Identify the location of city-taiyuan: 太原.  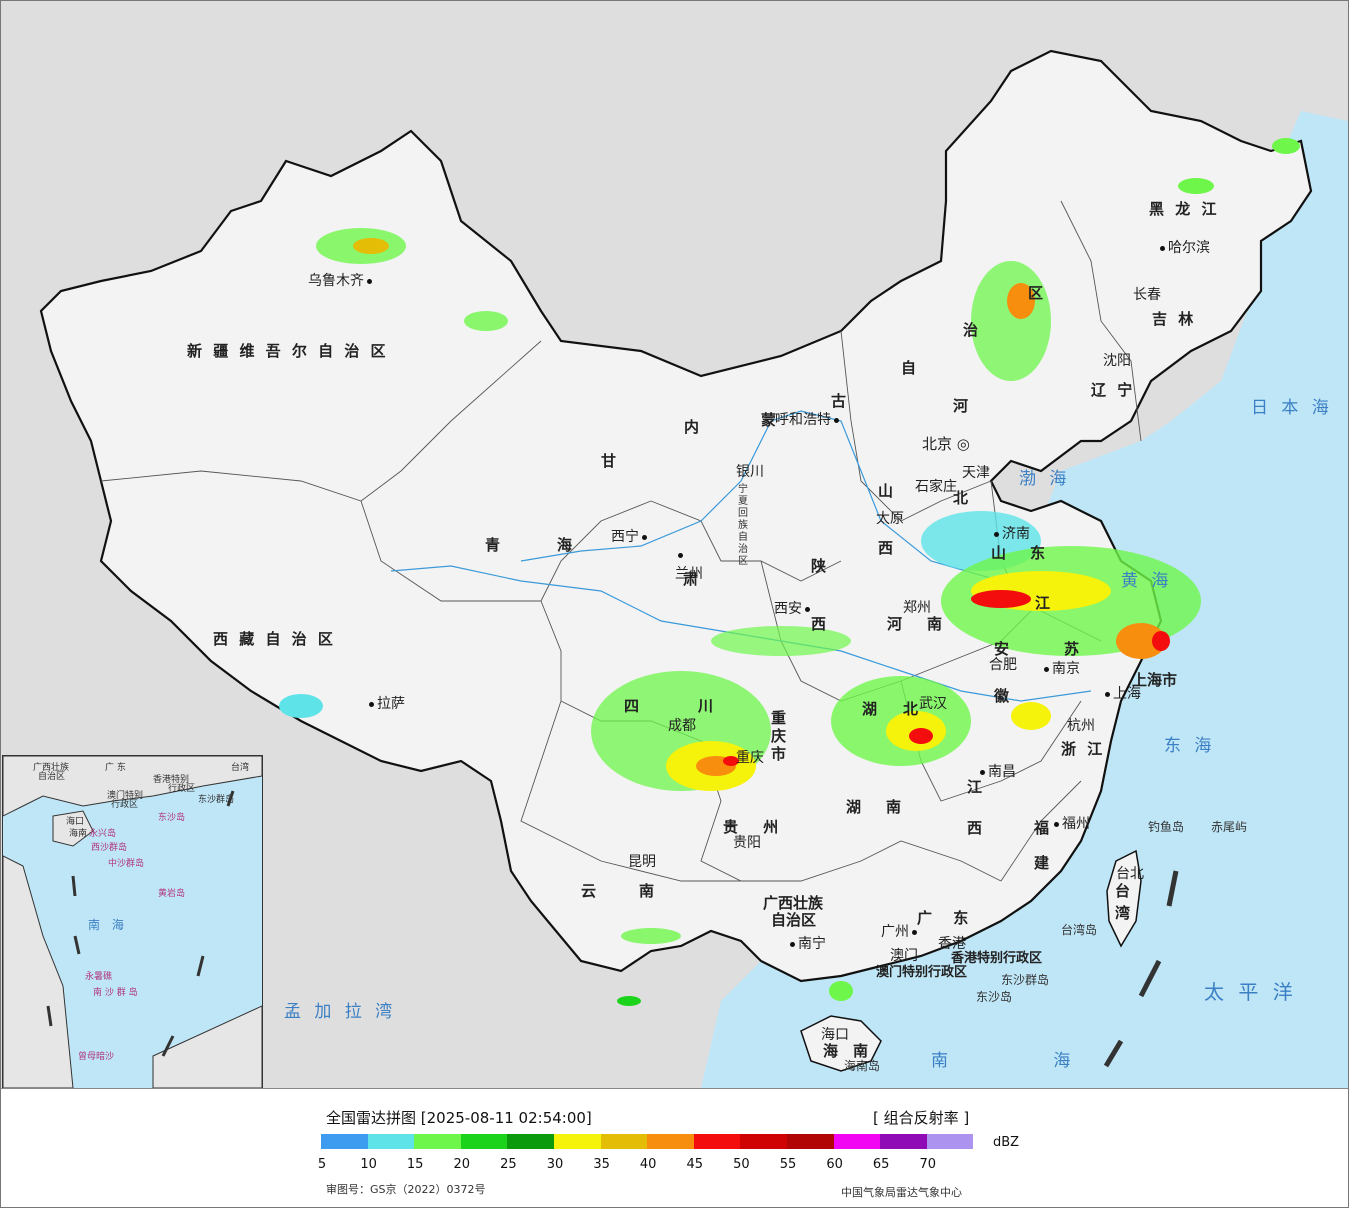
(890, 519).